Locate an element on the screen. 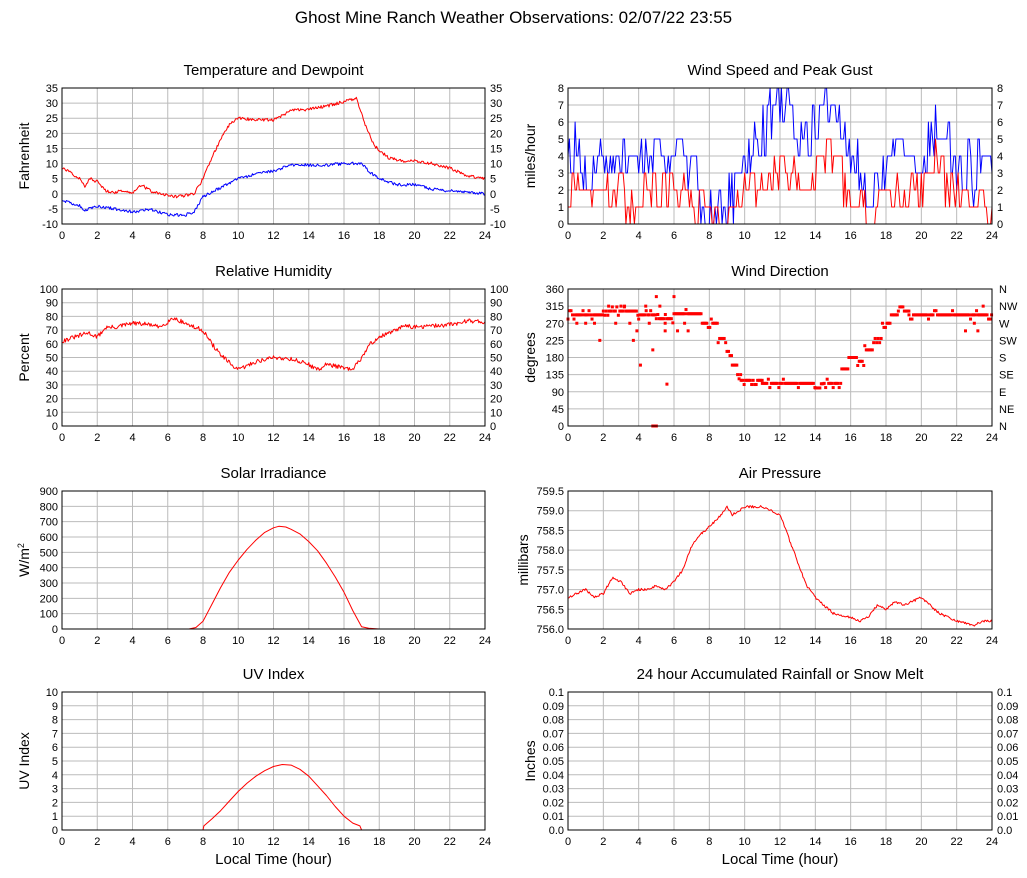 This screenshot has height=878, width=1027. y-tick-label: 5 is located at coordinates (55, 180).